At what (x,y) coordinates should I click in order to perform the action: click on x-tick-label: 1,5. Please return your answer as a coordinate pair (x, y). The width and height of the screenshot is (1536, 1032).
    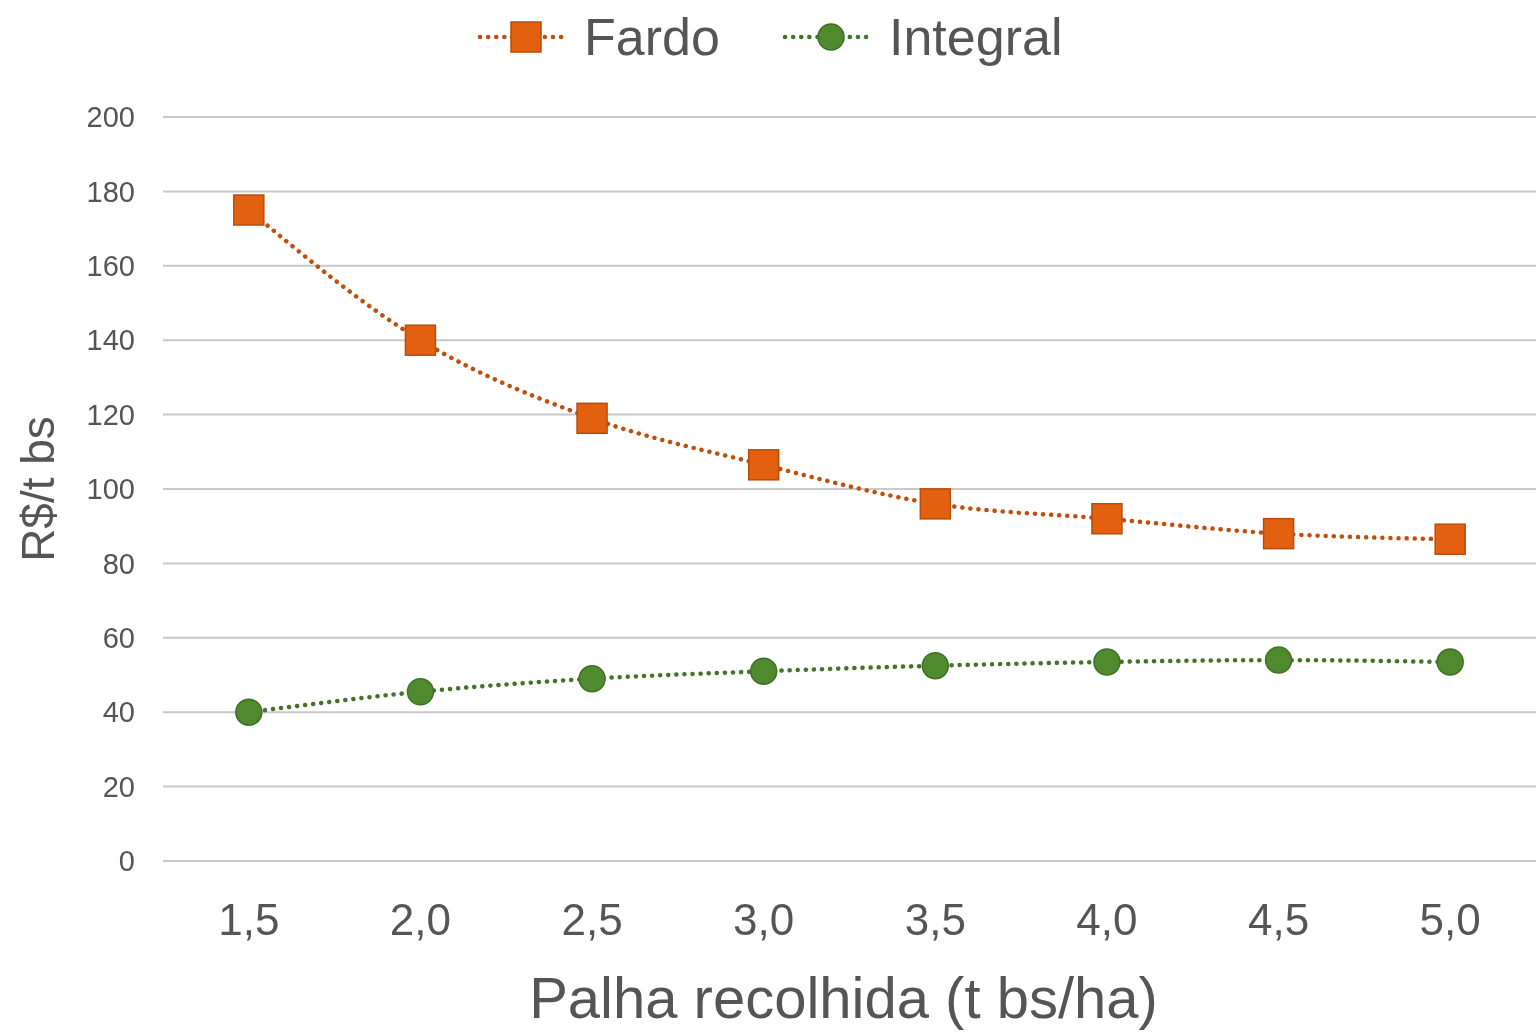
    Looking at the image, I should click on (249, 920).